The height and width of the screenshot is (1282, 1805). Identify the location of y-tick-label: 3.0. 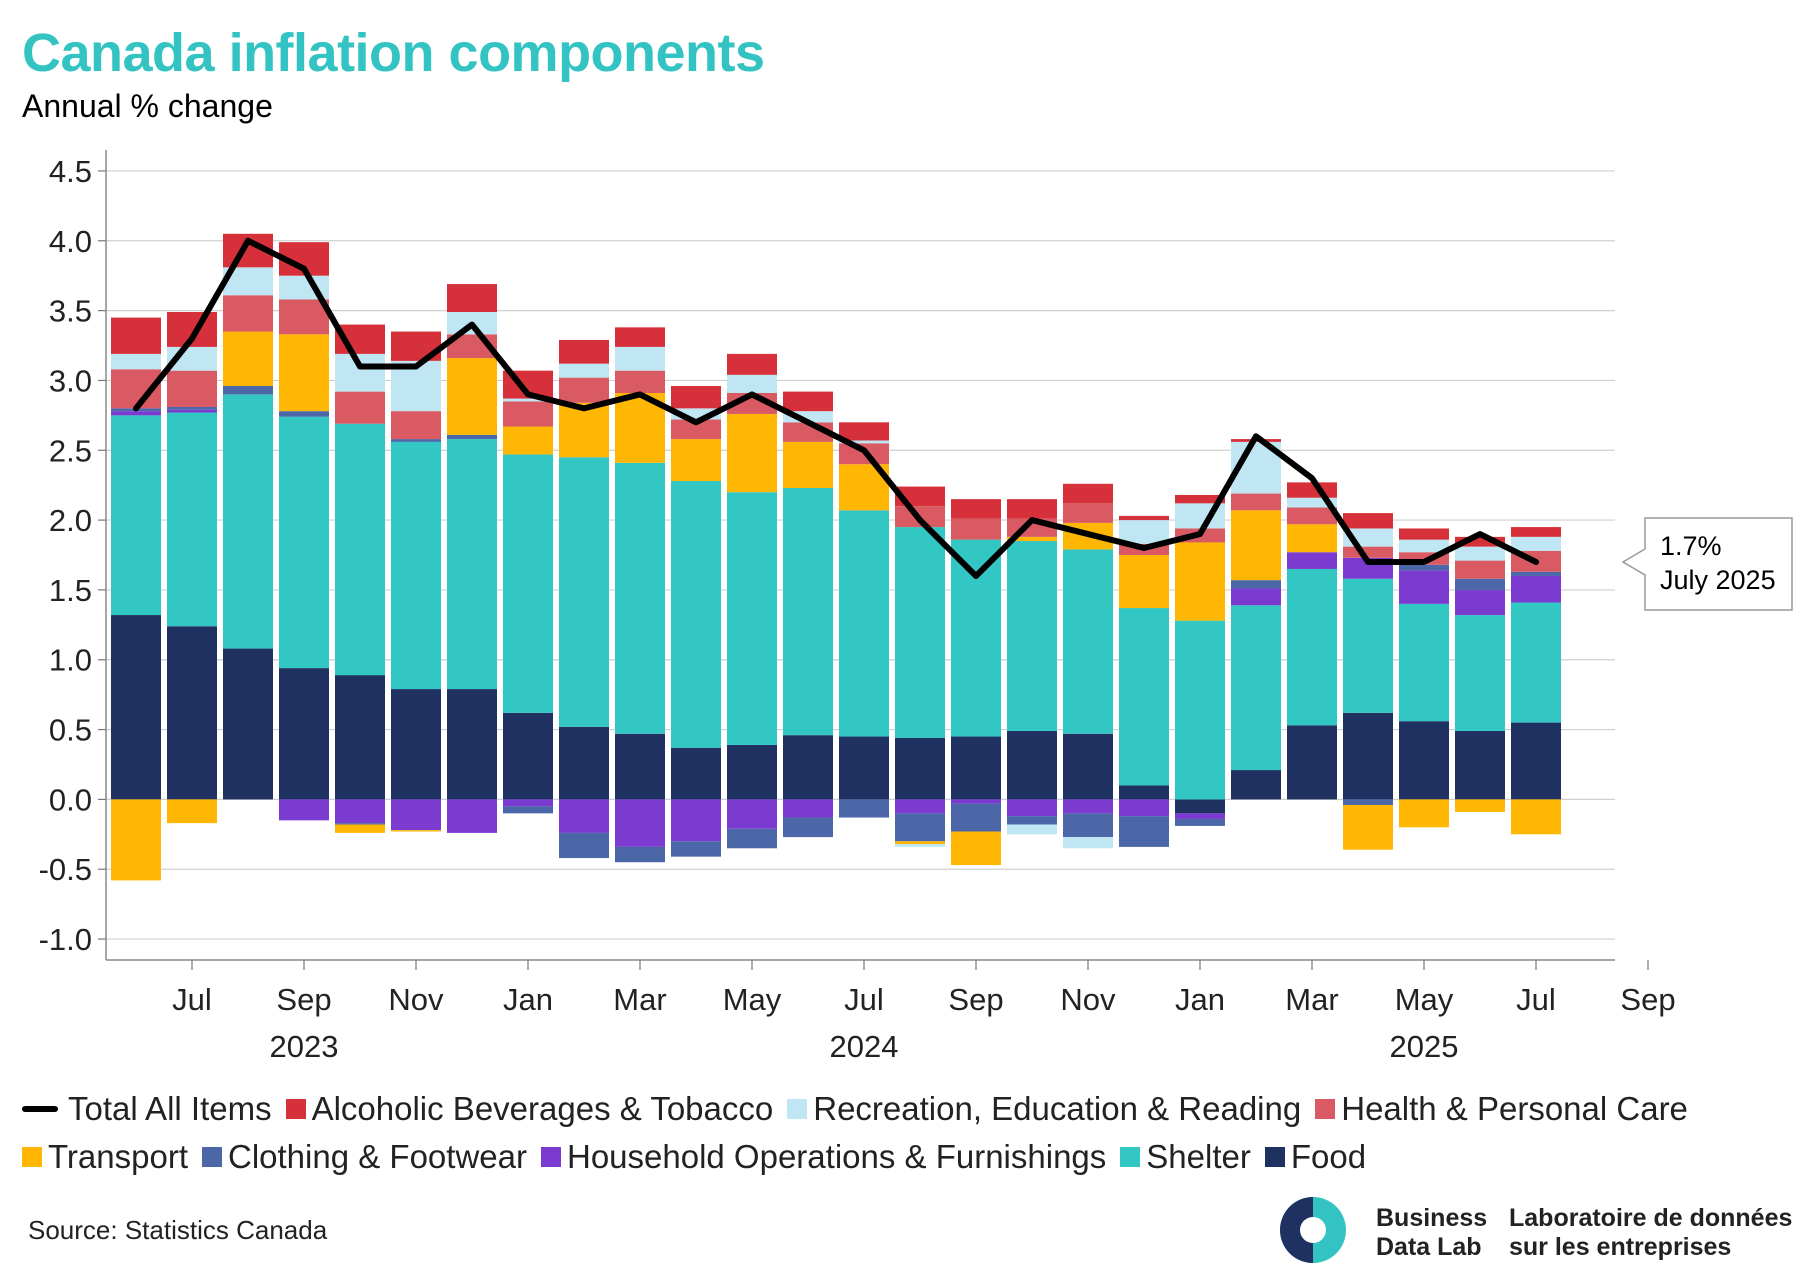
(70, 380).